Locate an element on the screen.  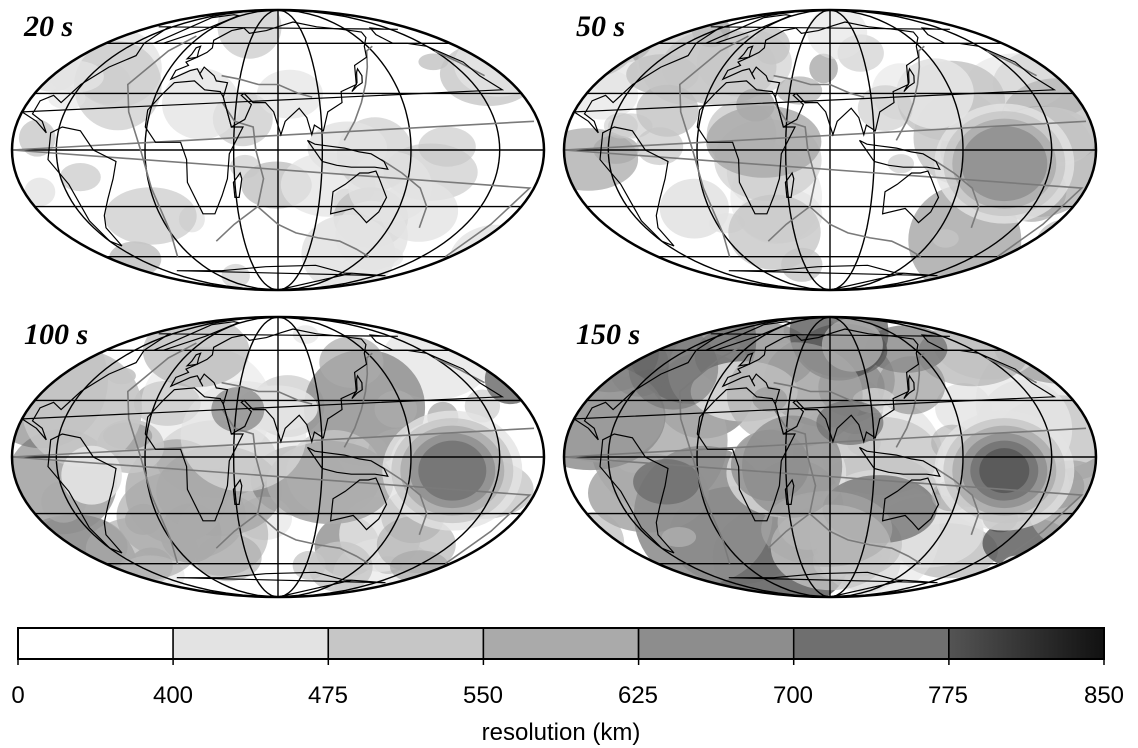
colorbar-tick-label: 775 is located at coordinates (948, 695).